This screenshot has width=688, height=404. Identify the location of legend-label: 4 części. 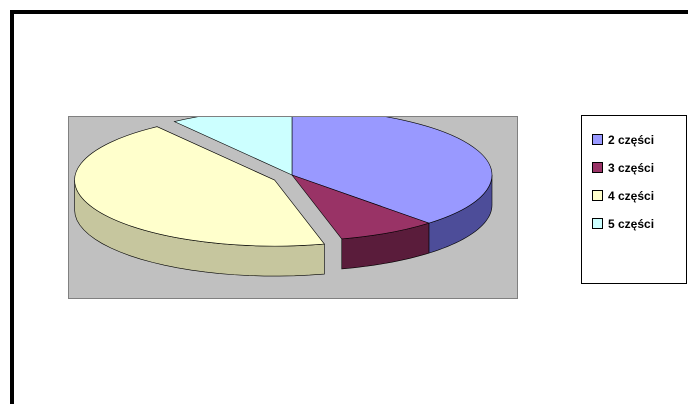
(631, 196).